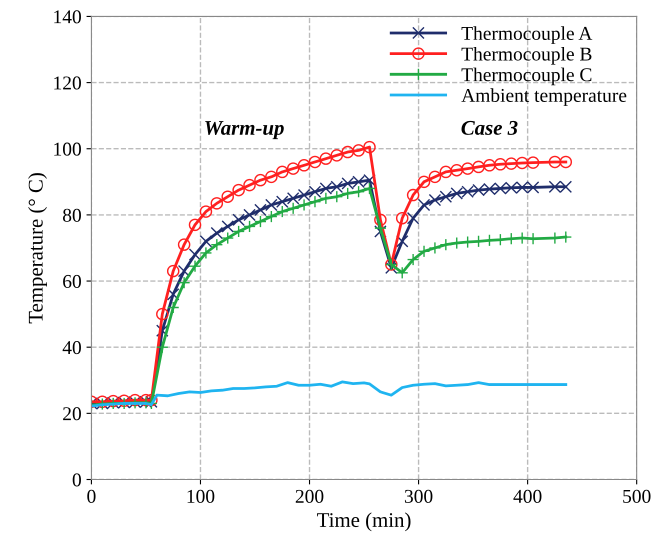  What do you see at coordinates (637, 496) in the screenshot?
I see `x-tick-label: 500` at bounding box center [637, 496].